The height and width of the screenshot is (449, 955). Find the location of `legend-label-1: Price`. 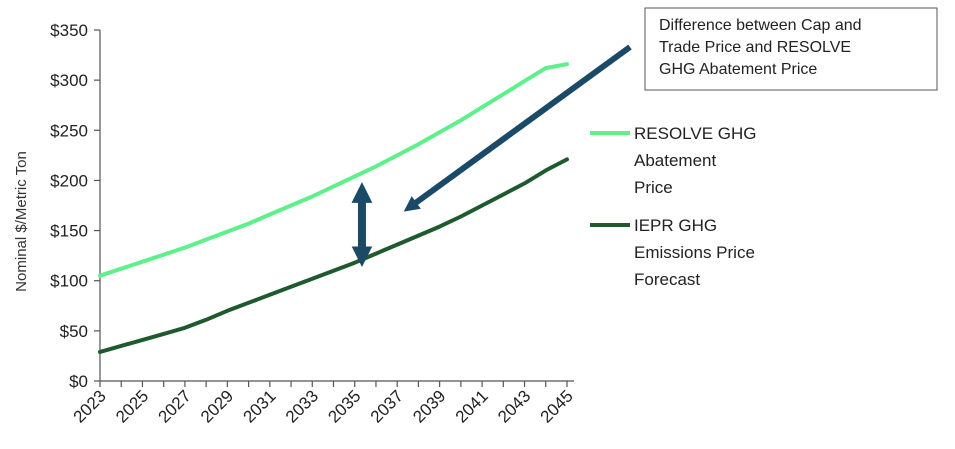

legend-label-1: Price is located at coordinates (653, 187).